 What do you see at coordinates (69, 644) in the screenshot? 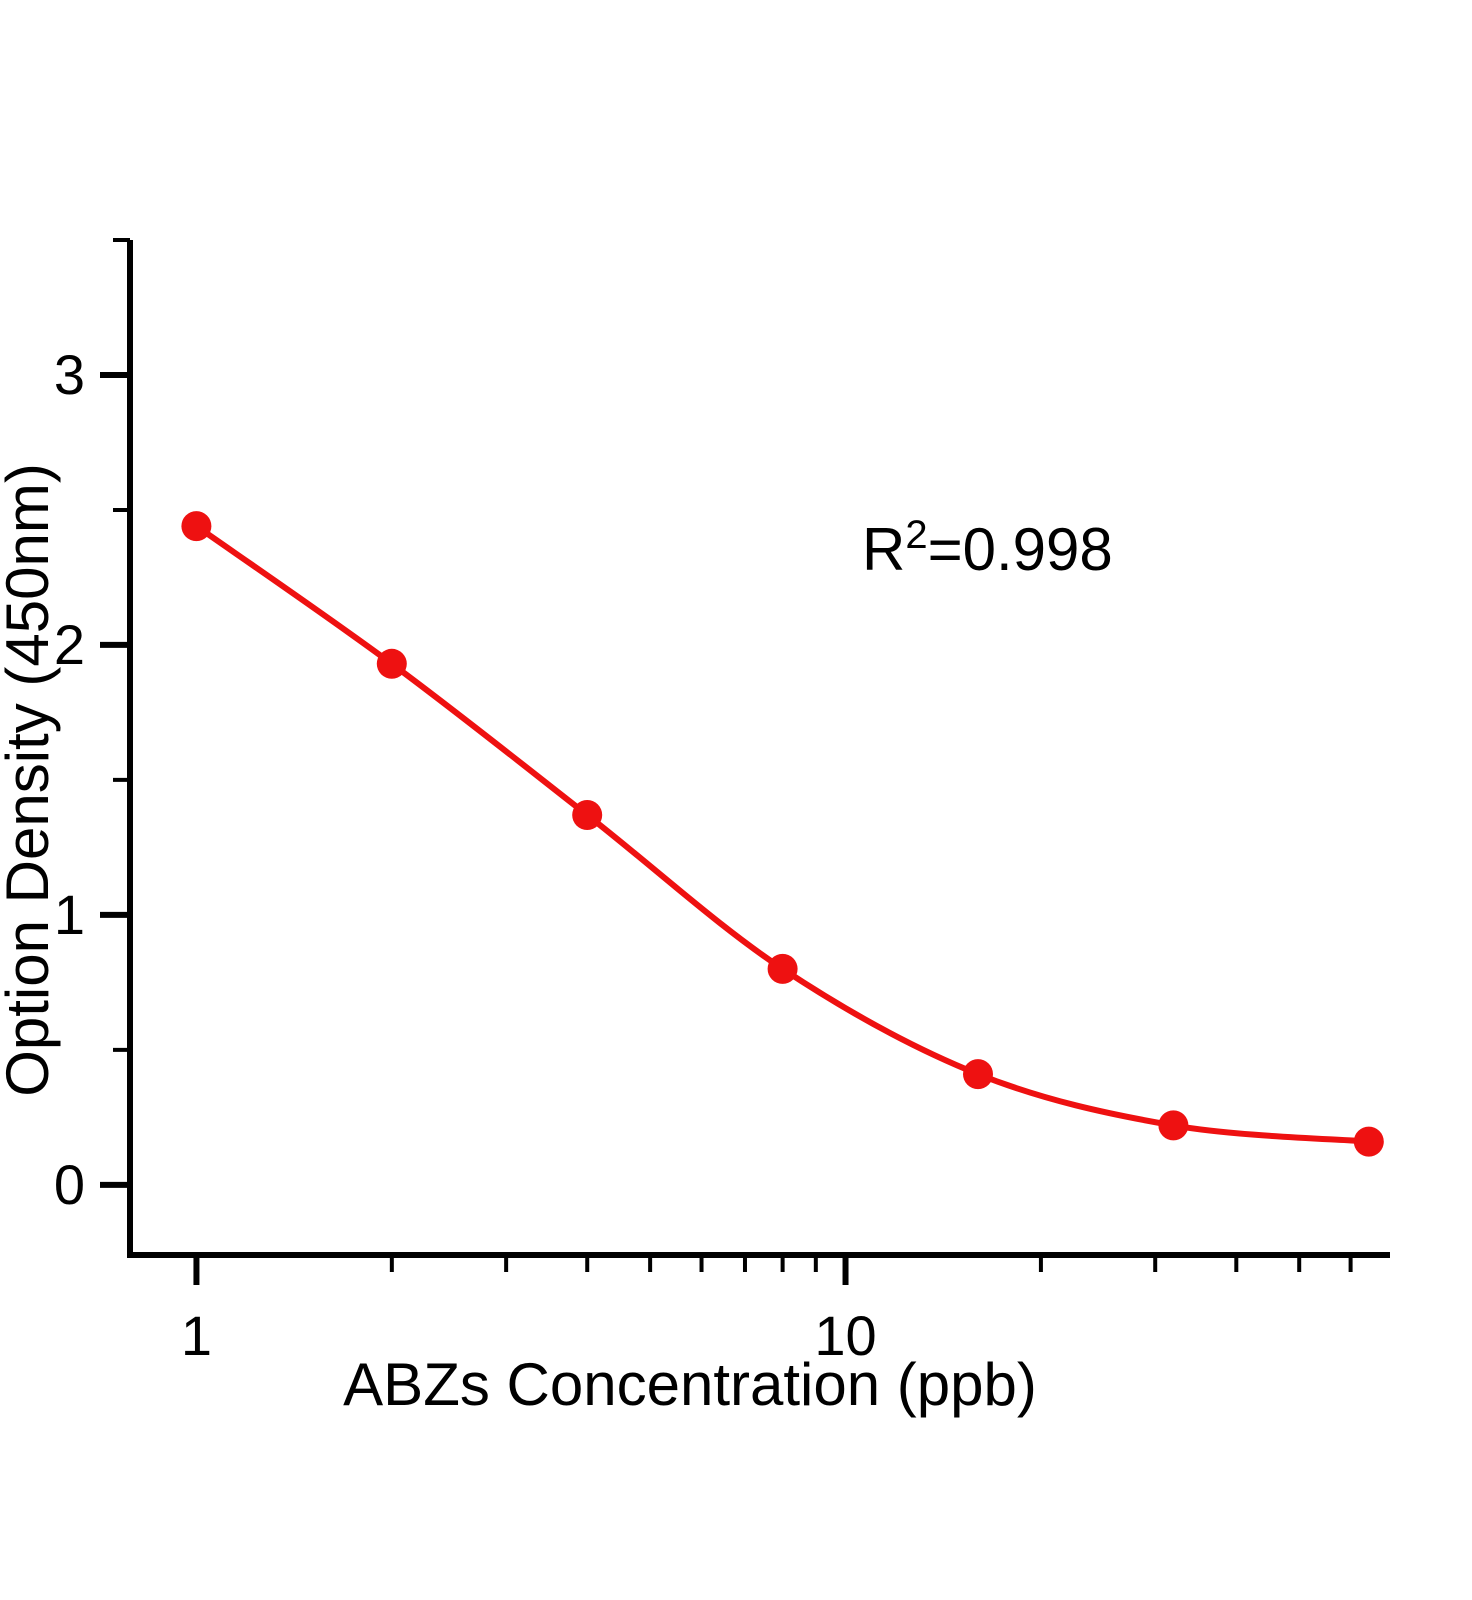
I see `y-tick-label: 2` at bounding box center [69, 644].